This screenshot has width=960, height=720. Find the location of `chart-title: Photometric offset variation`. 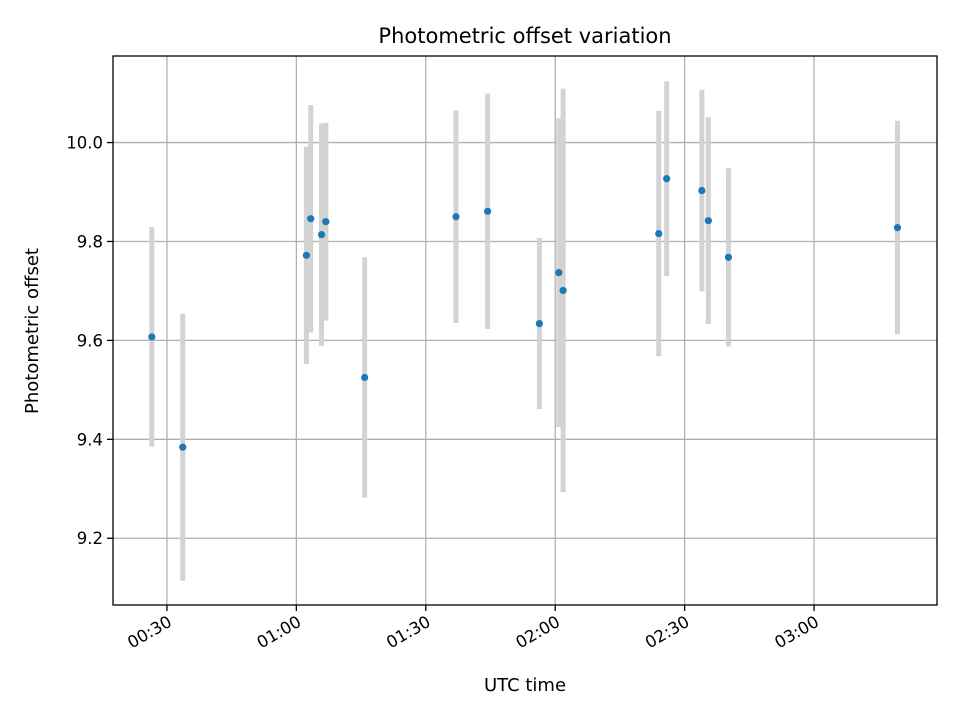

chart-title: Photometric offset variation is located at coordinates (524, 36).